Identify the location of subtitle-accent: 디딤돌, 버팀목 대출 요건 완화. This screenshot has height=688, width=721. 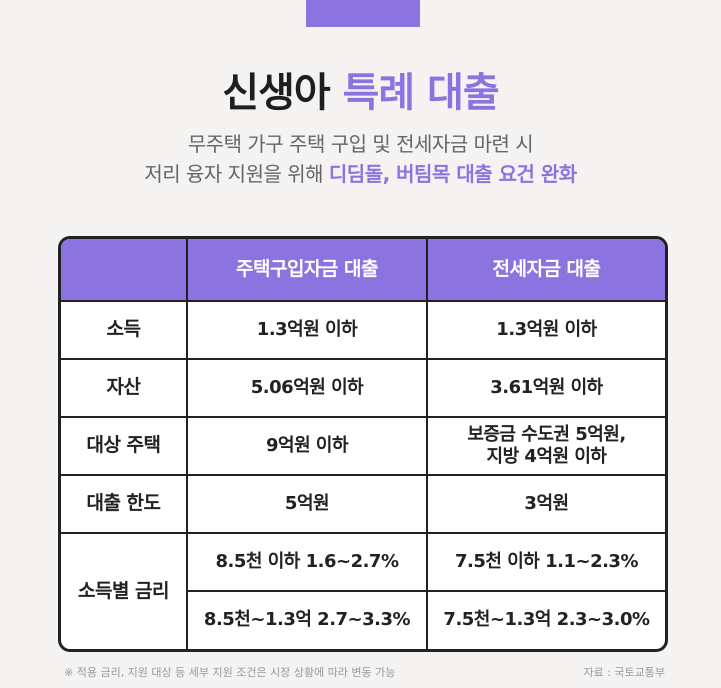
(452, 174).